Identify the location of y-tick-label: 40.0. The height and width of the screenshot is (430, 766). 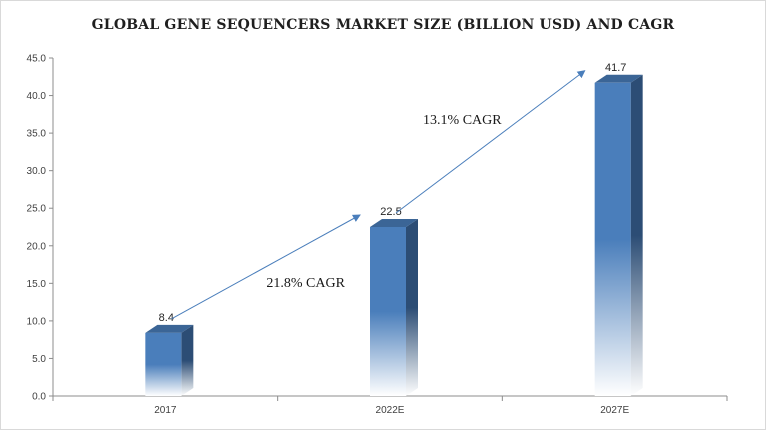
(37, 96).